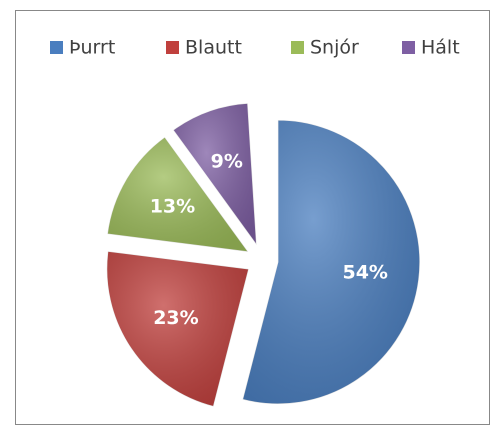  Describe the element at coordinates (175, 318) in the screenshot. I see `data-label: 23%` at that location.